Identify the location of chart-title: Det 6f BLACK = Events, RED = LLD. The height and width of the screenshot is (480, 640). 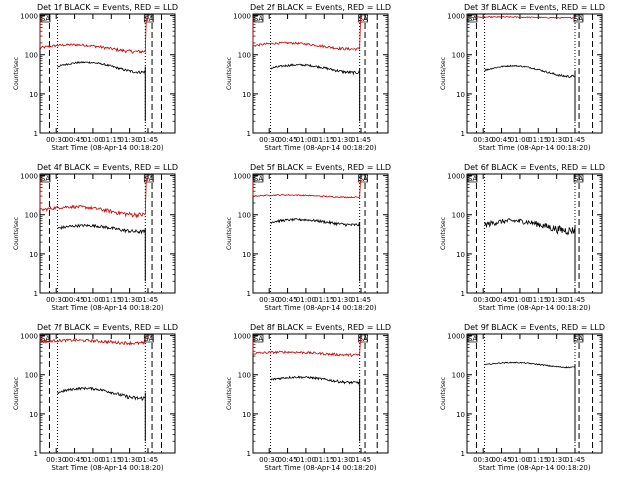
(534, 167).